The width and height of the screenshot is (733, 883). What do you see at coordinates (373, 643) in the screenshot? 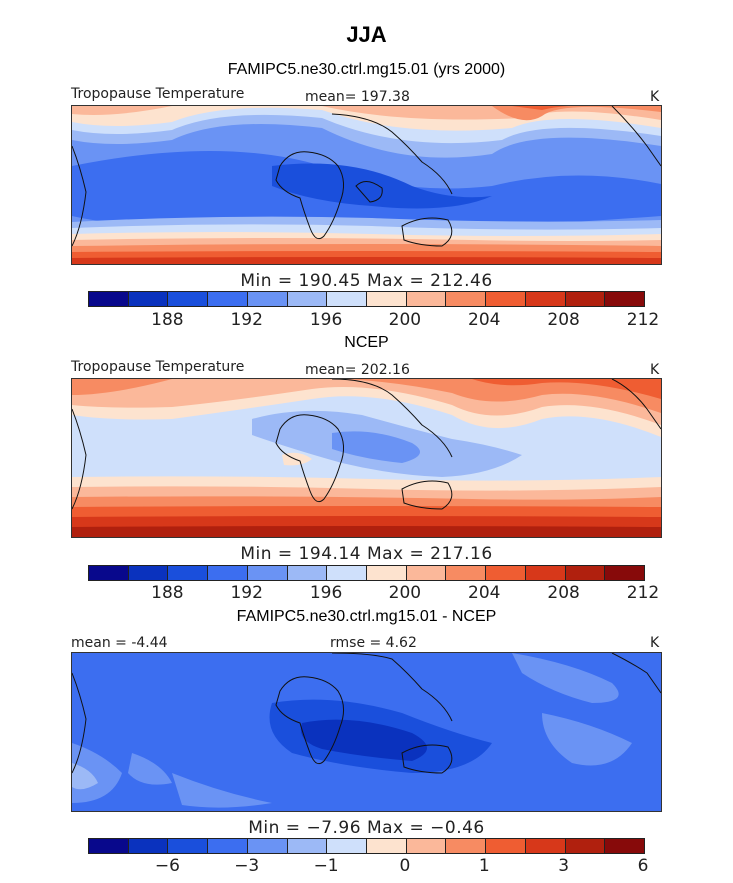
I see `panel3-rmse-label: rmse = 4.62` at bounding box center [373, 643].